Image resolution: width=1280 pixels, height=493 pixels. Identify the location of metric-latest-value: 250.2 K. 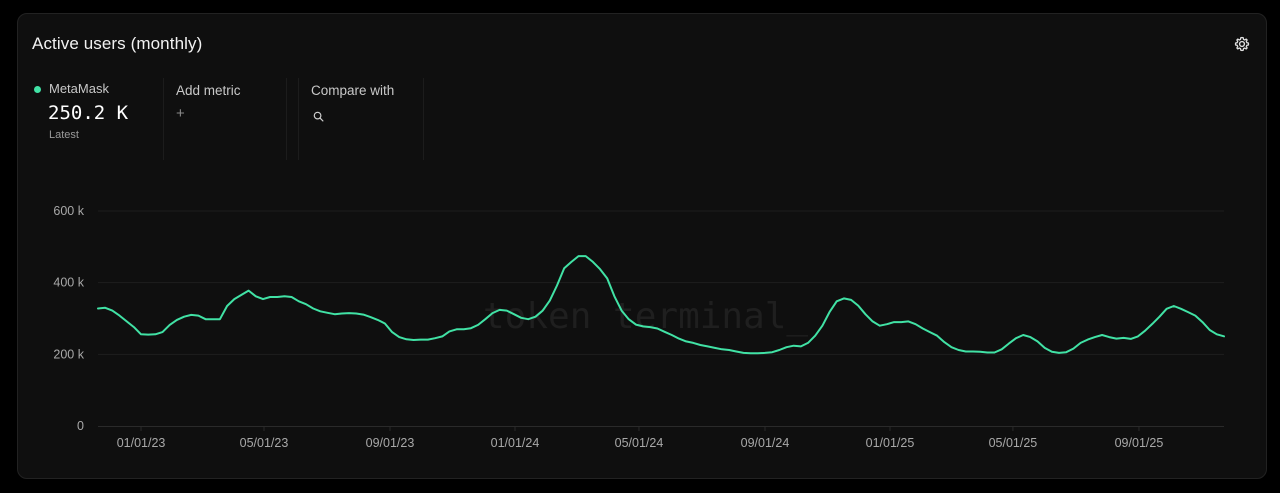
(88, 113).